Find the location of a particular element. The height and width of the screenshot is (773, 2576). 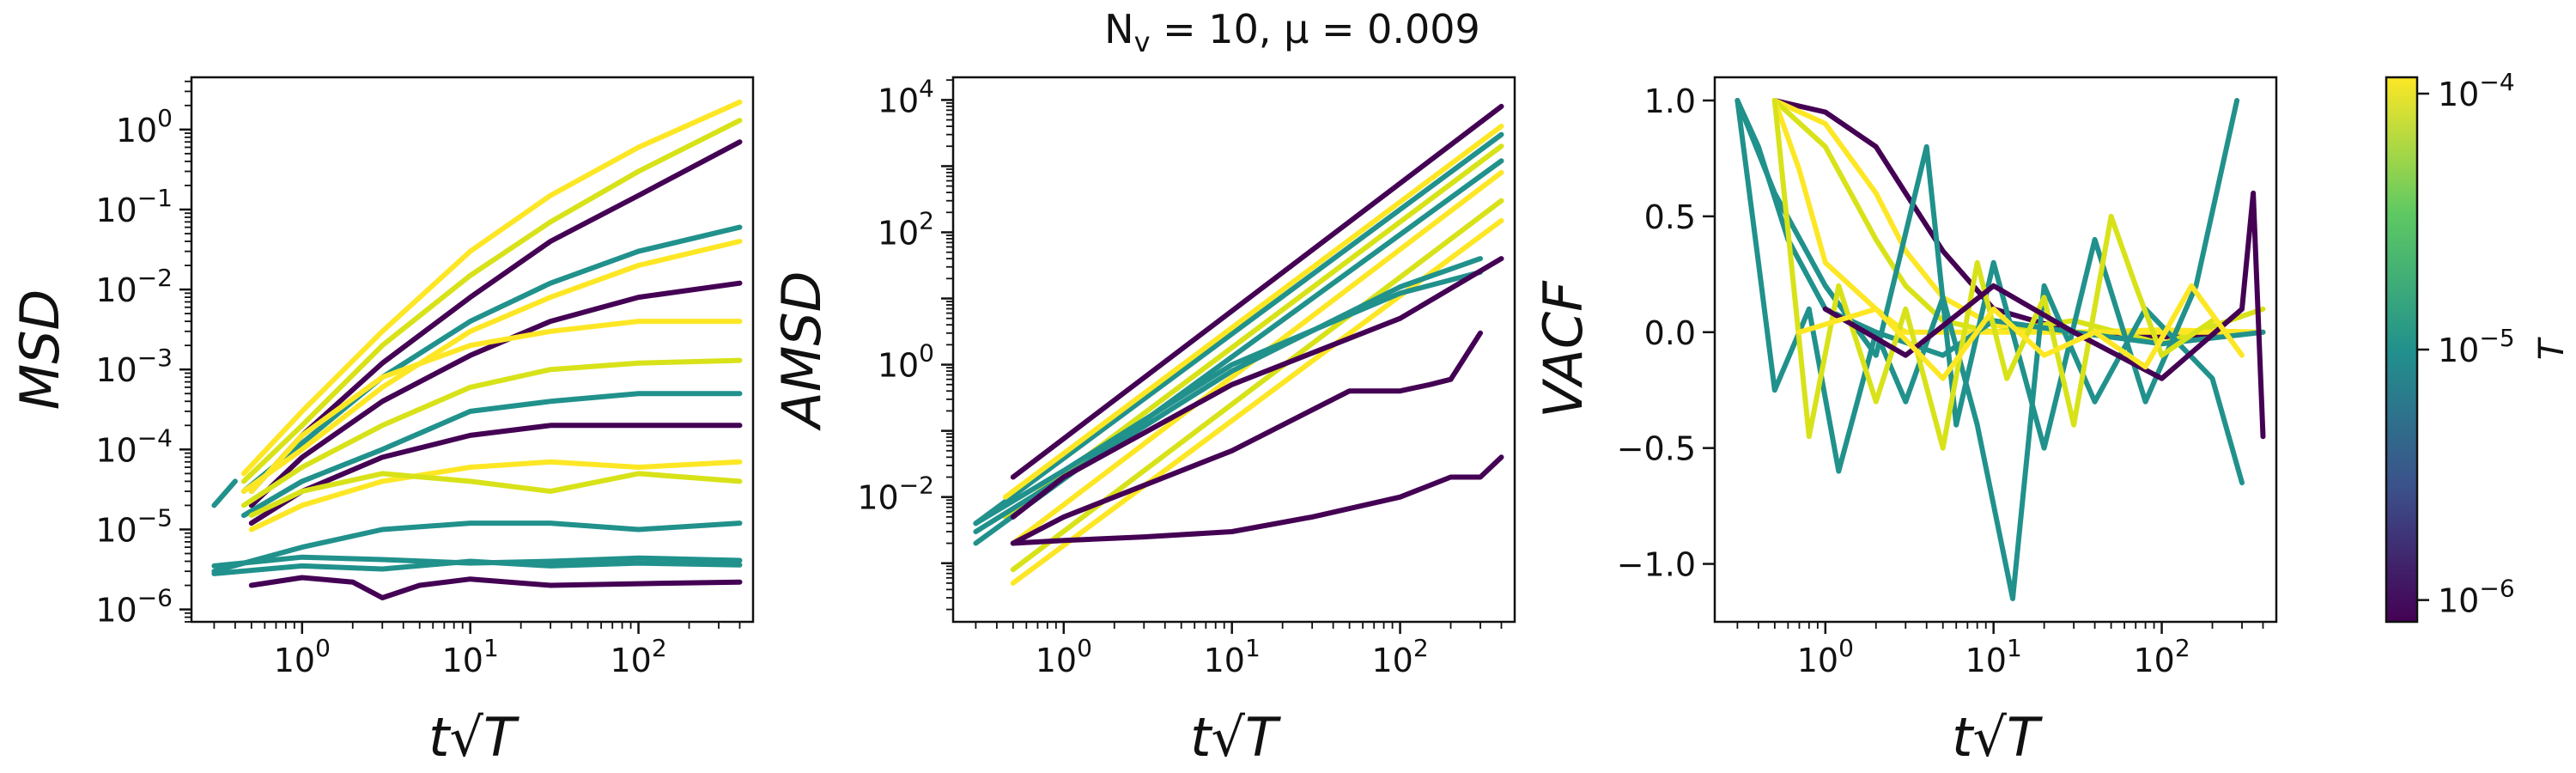

amsd-x-axis-label: t√T is located at coordinates (1235, 737).